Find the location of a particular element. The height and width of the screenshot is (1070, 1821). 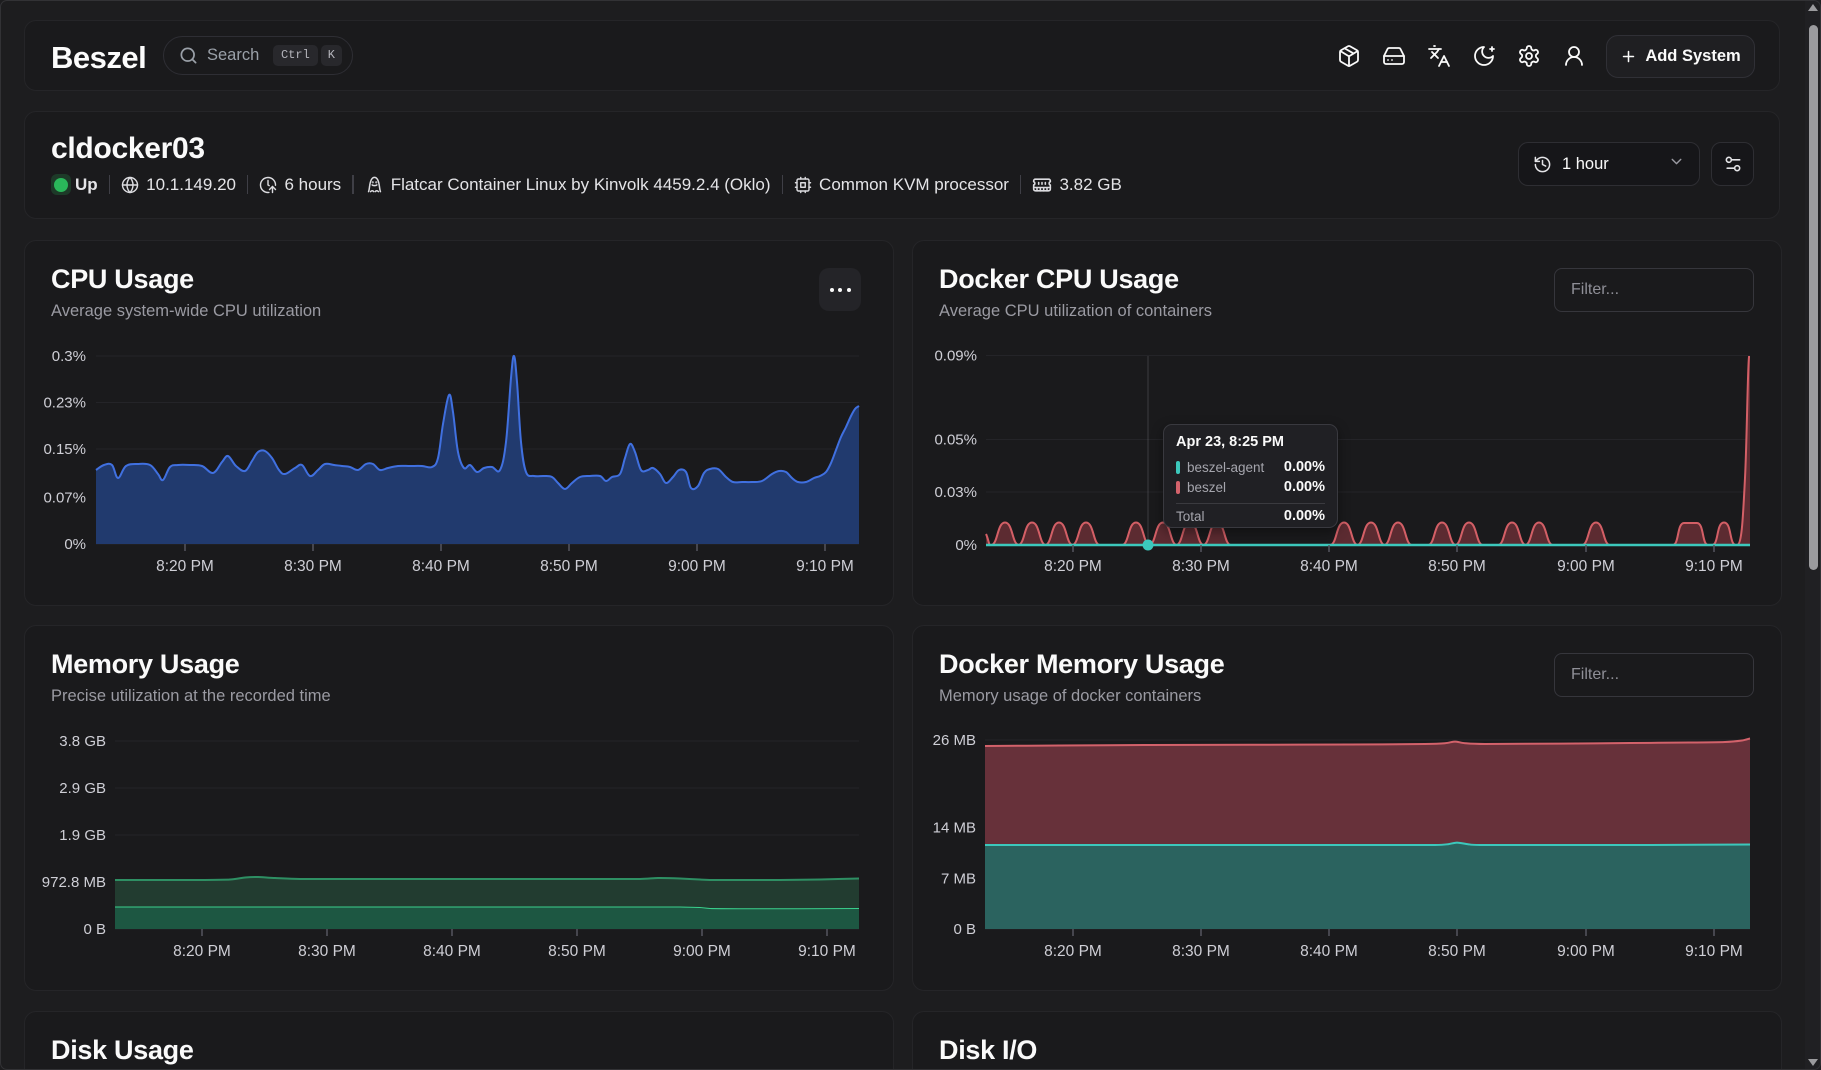

svg-text: 1.9 GB is located at coordinates (82, 835).